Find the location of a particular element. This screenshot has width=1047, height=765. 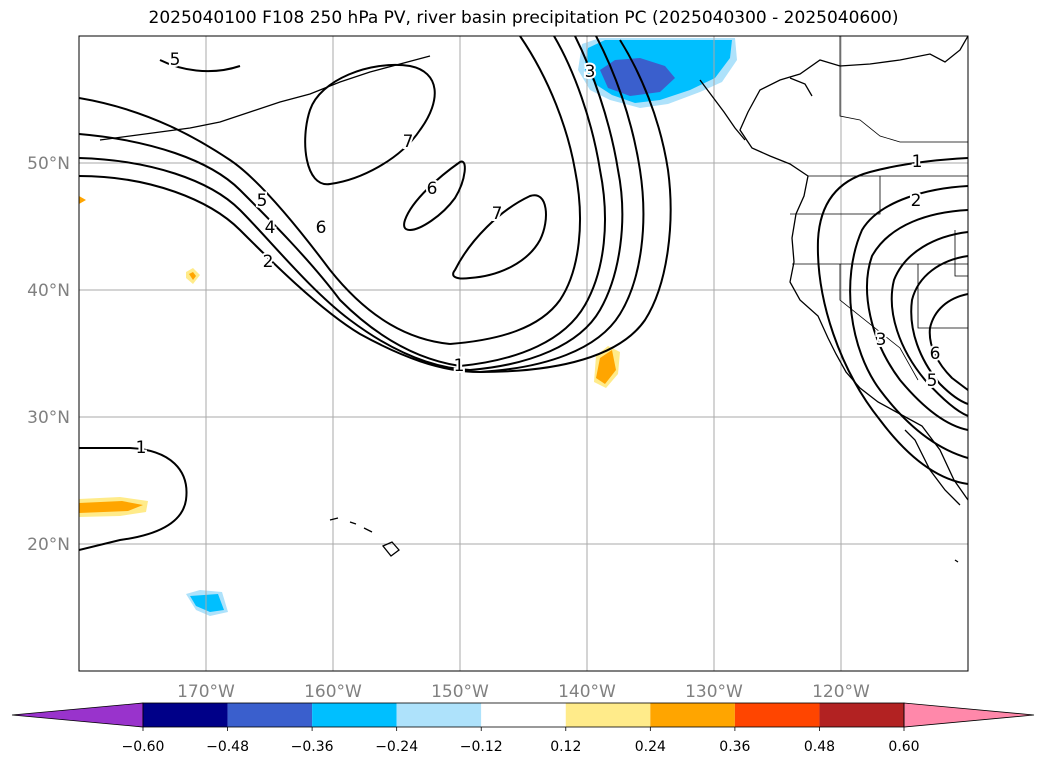

colorbar-tick-label: 0.48 is located at coordinates (819, 747).